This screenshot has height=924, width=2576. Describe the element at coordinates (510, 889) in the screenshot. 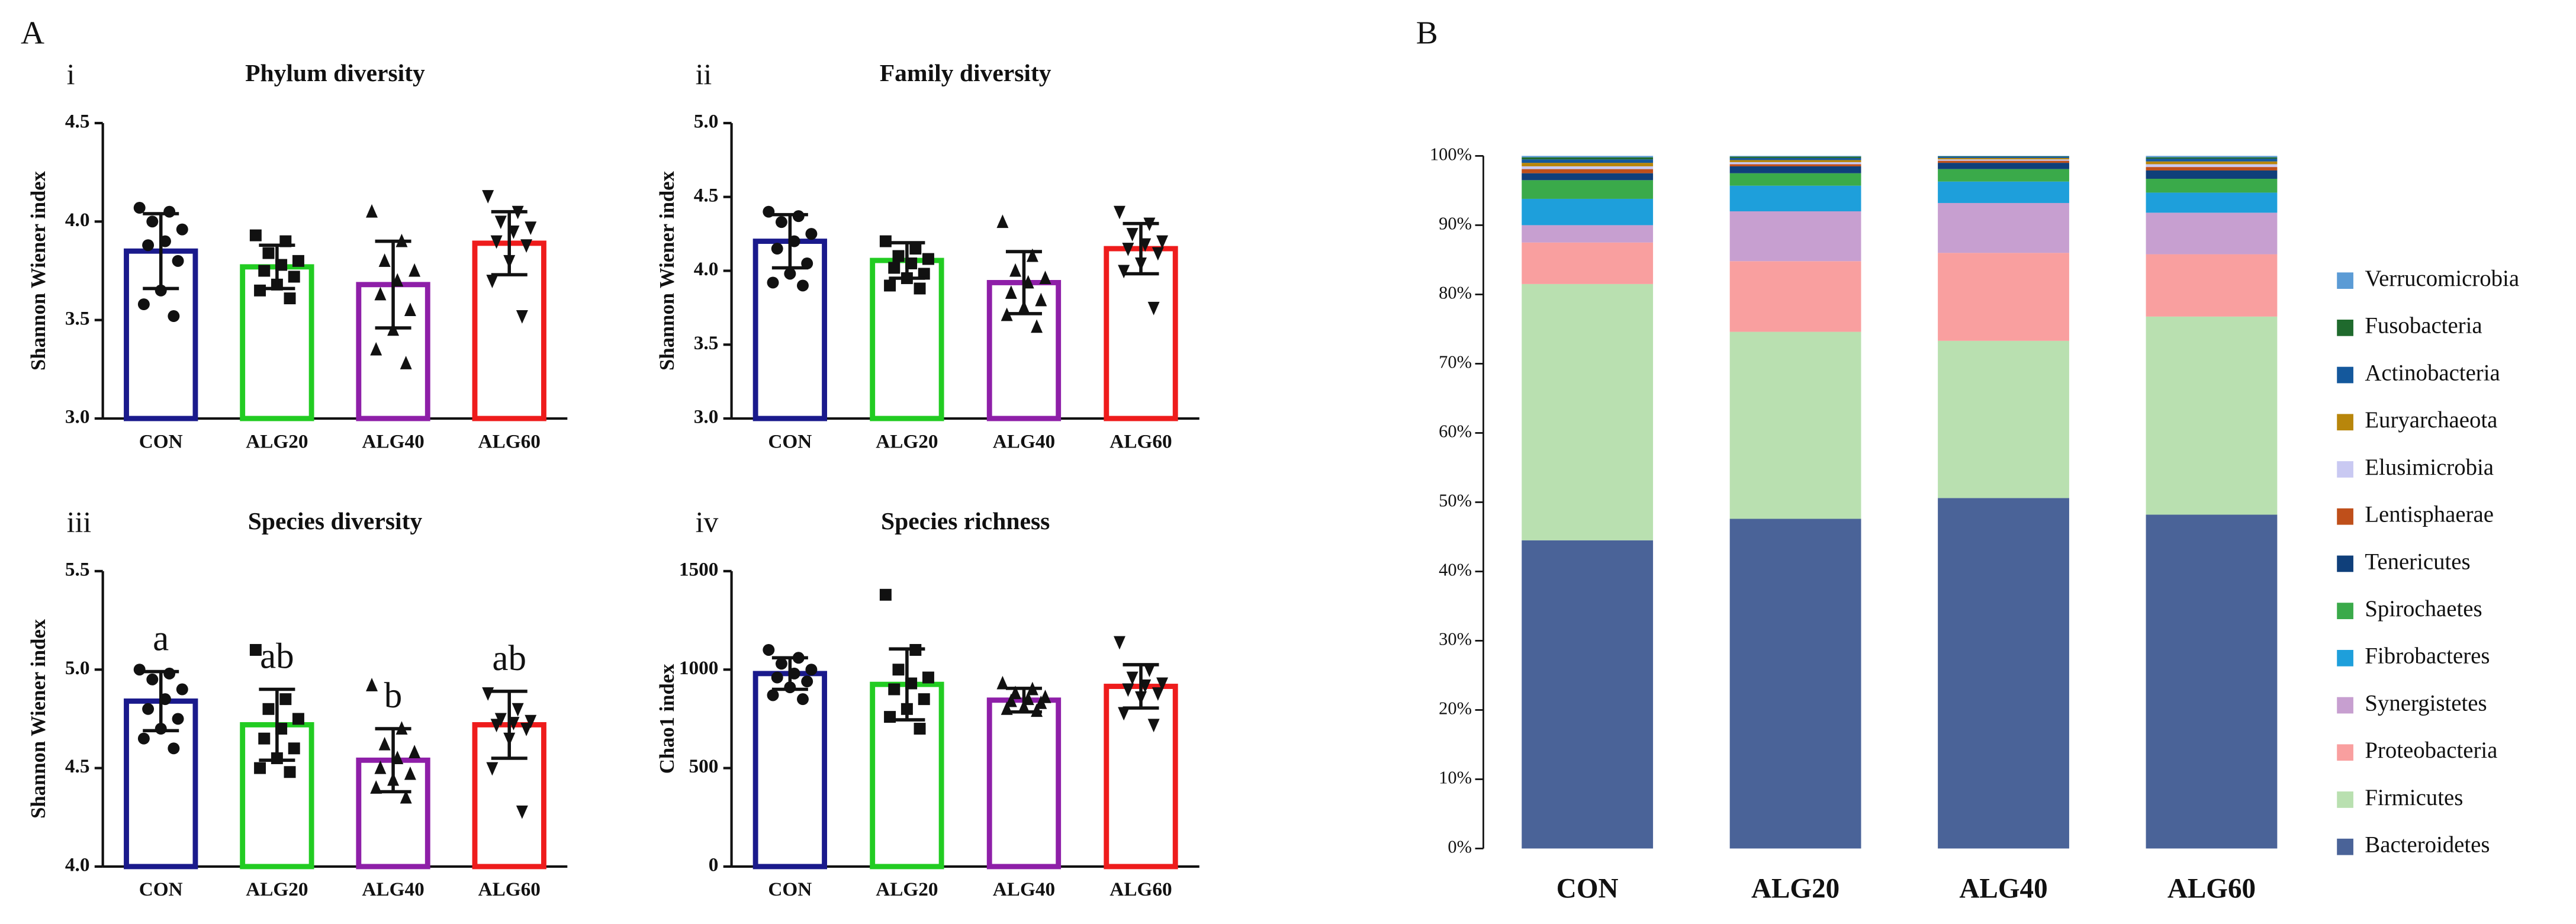

I see `x-tick-label: ALG60` at that location.